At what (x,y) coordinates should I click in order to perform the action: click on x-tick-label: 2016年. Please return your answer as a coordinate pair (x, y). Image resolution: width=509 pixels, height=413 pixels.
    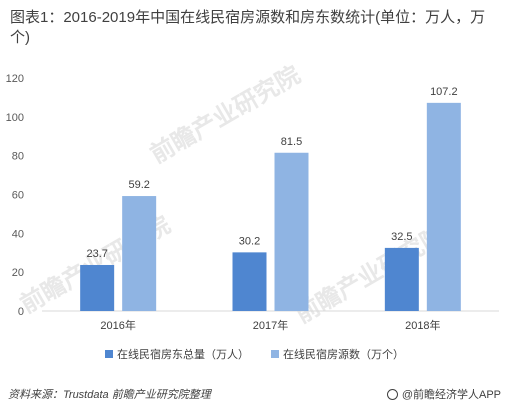
    Looking at the image, I should click on (117, 325).